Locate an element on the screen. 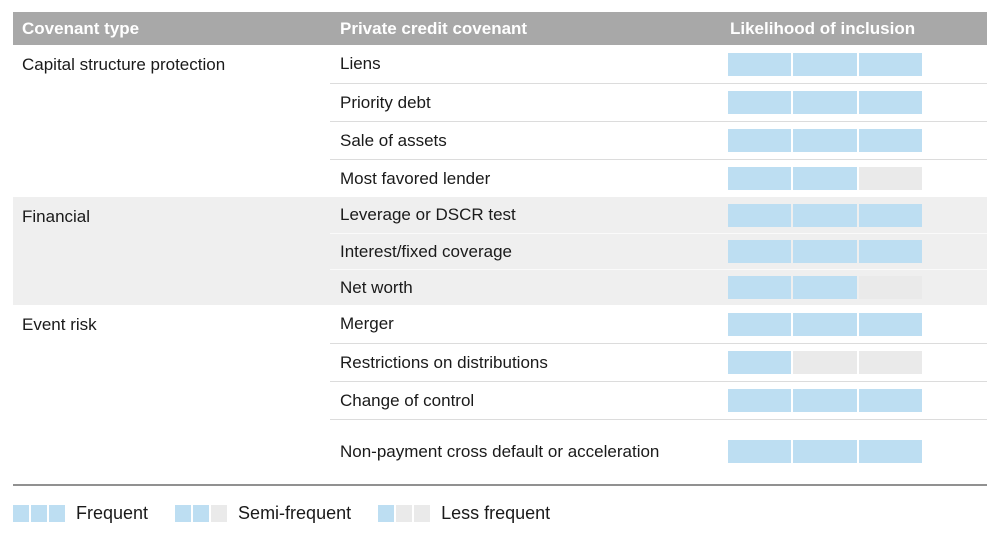  legend-item-semi-frequent: Semi-frequent is located at coordinates (263, 513).